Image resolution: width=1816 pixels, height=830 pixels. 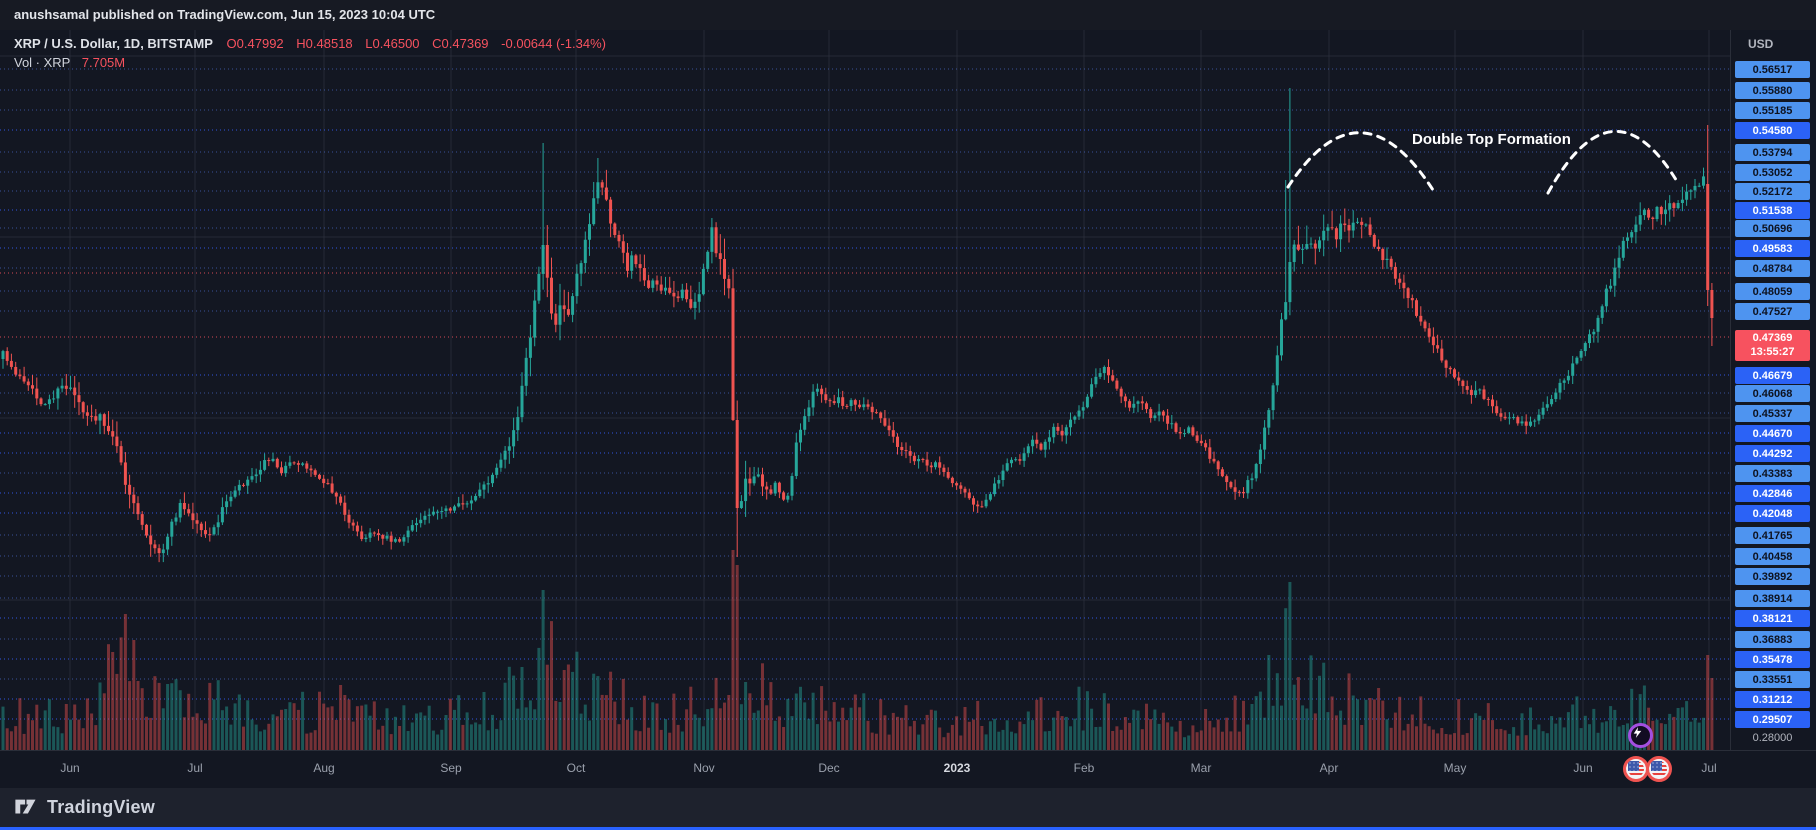 I want to click on price-level-label: 0.52172, so click(x=1772, y=191).